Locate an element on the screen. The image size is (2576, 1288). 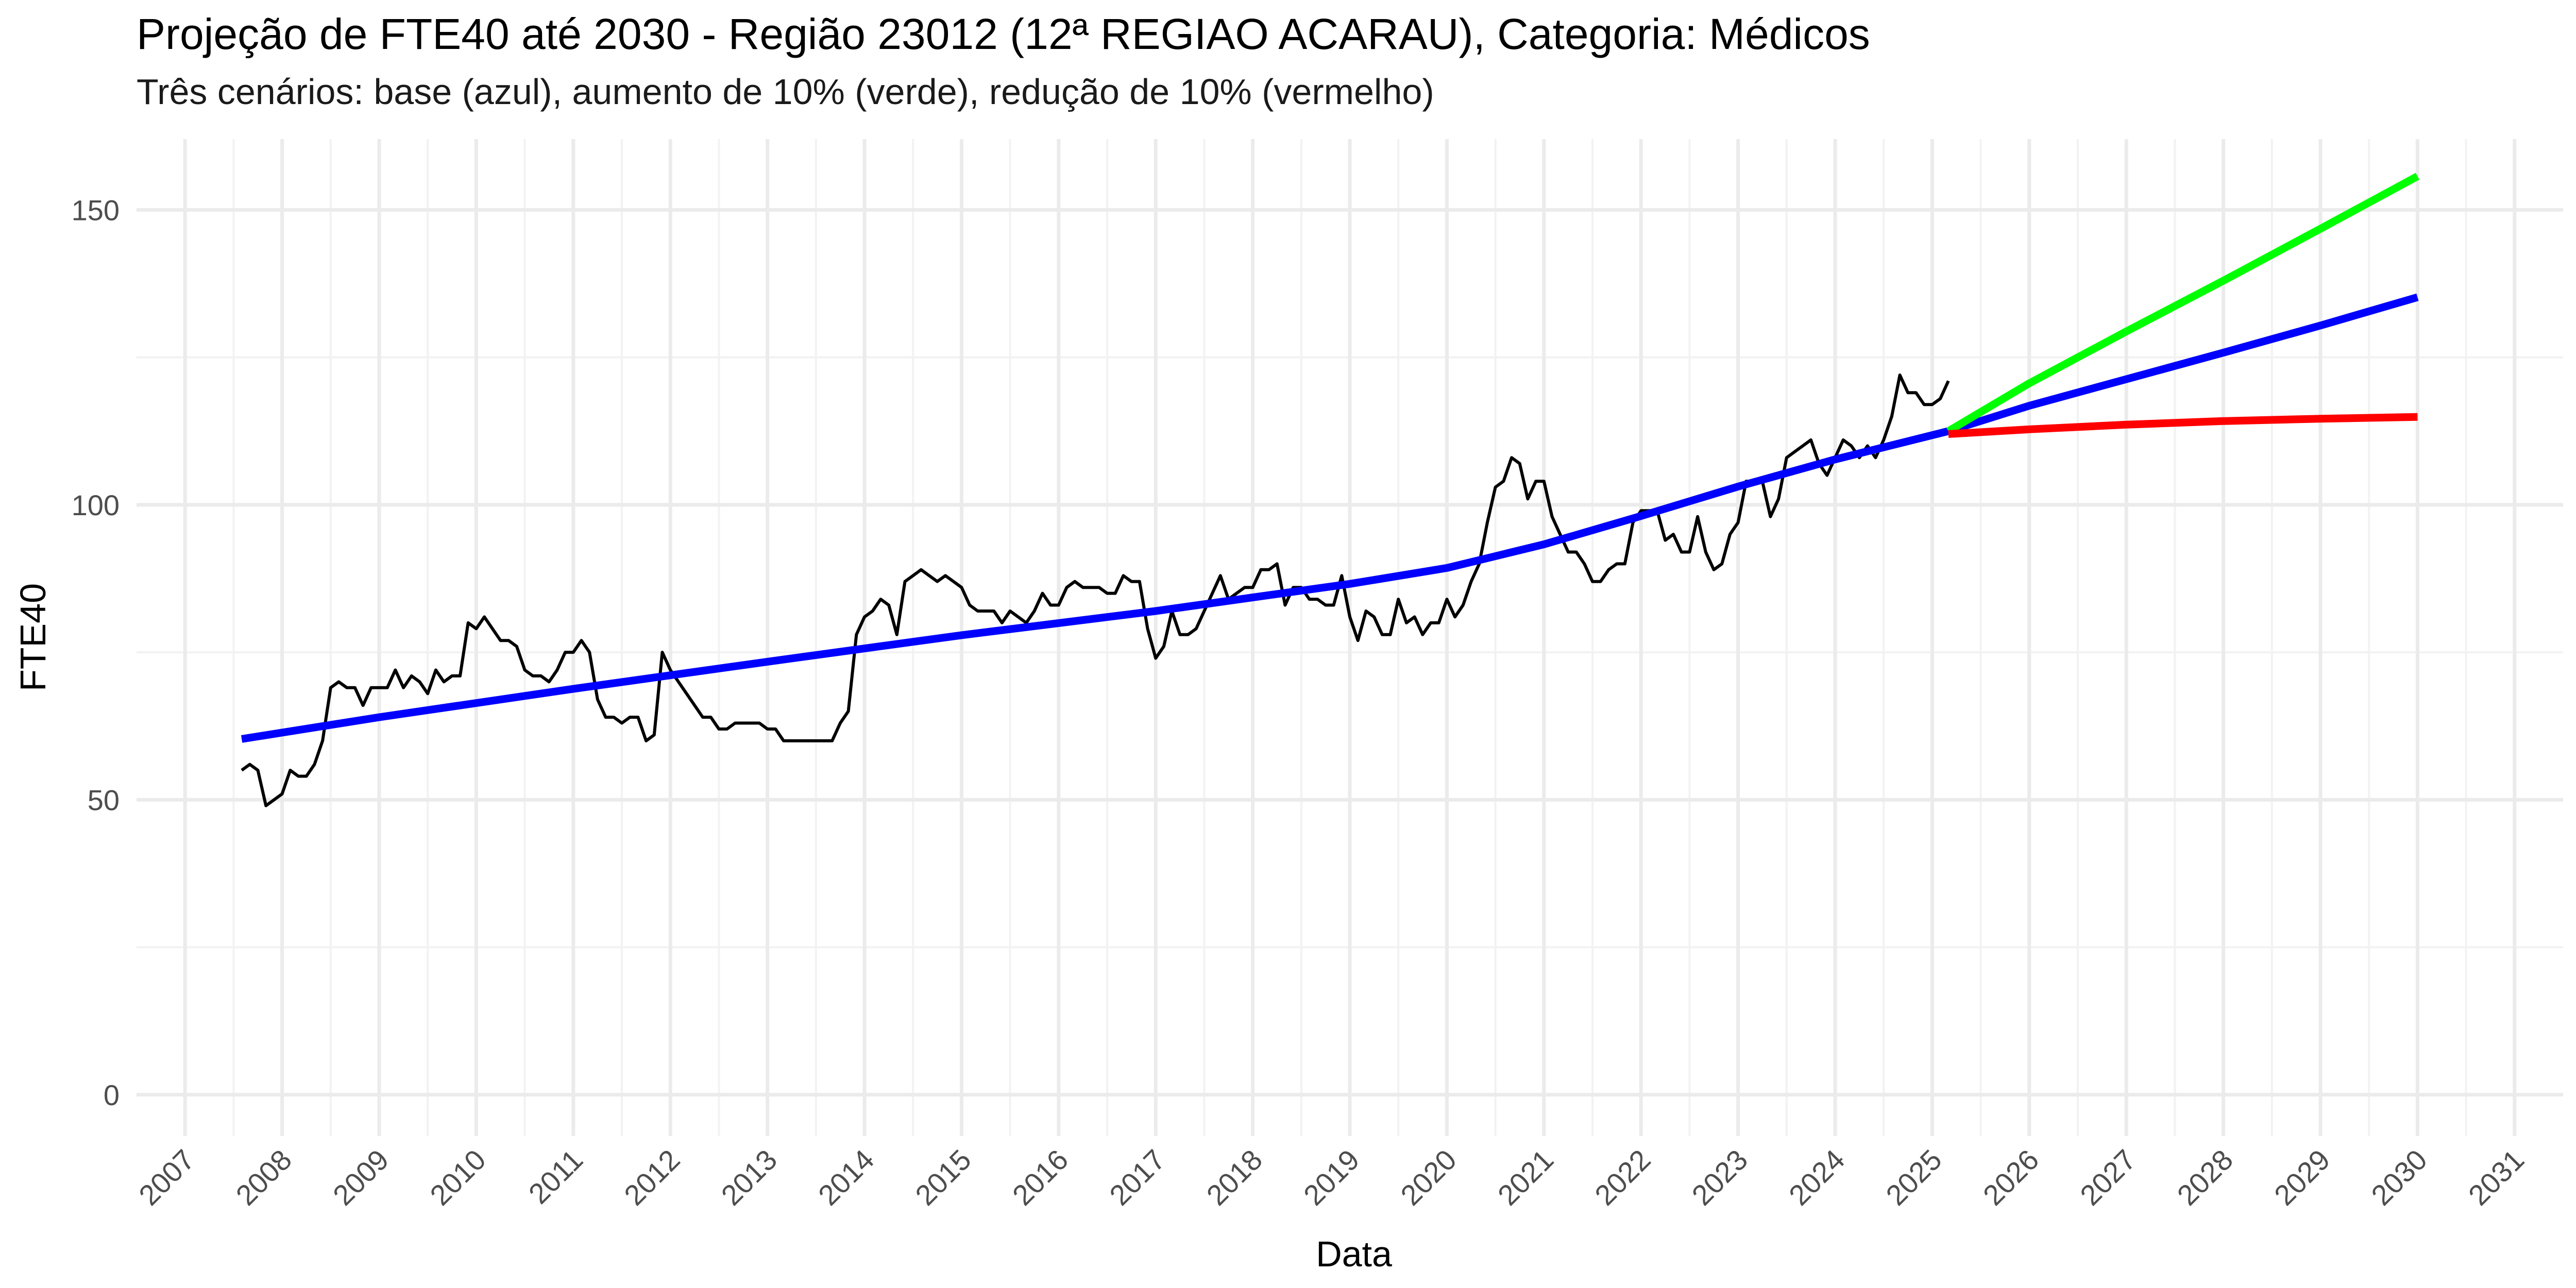
x-tick-label: 2007 is located at coordinates (167, 1177).